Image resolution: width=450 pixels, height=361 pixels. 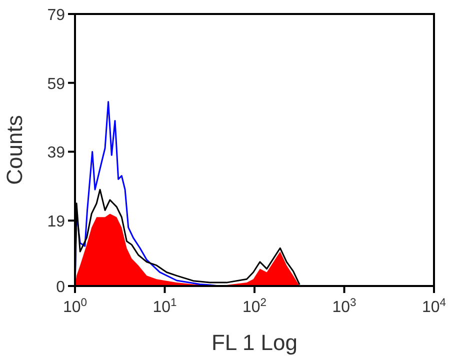 I want to click on y-tick-label: 59, so click(x=56, y=84).